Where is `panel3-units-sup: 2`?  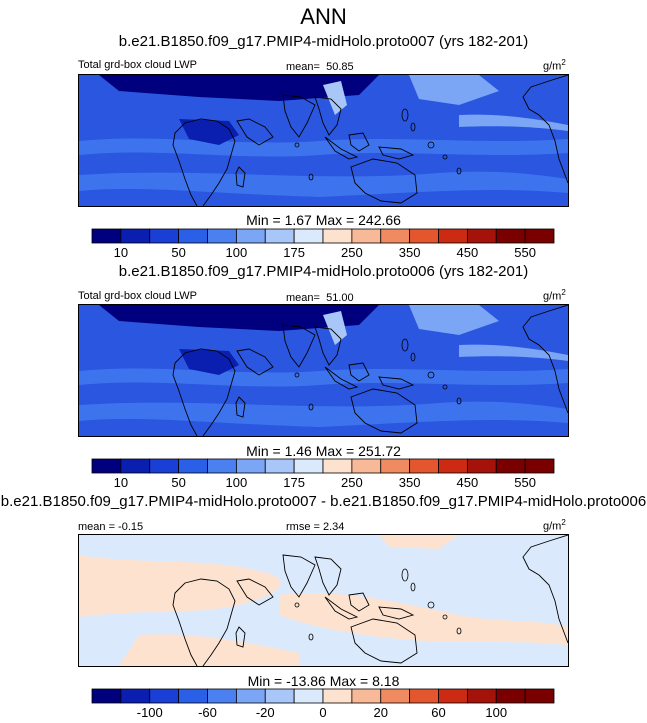 panel3-units-sup: 2 is located at coordinates (563, 522).